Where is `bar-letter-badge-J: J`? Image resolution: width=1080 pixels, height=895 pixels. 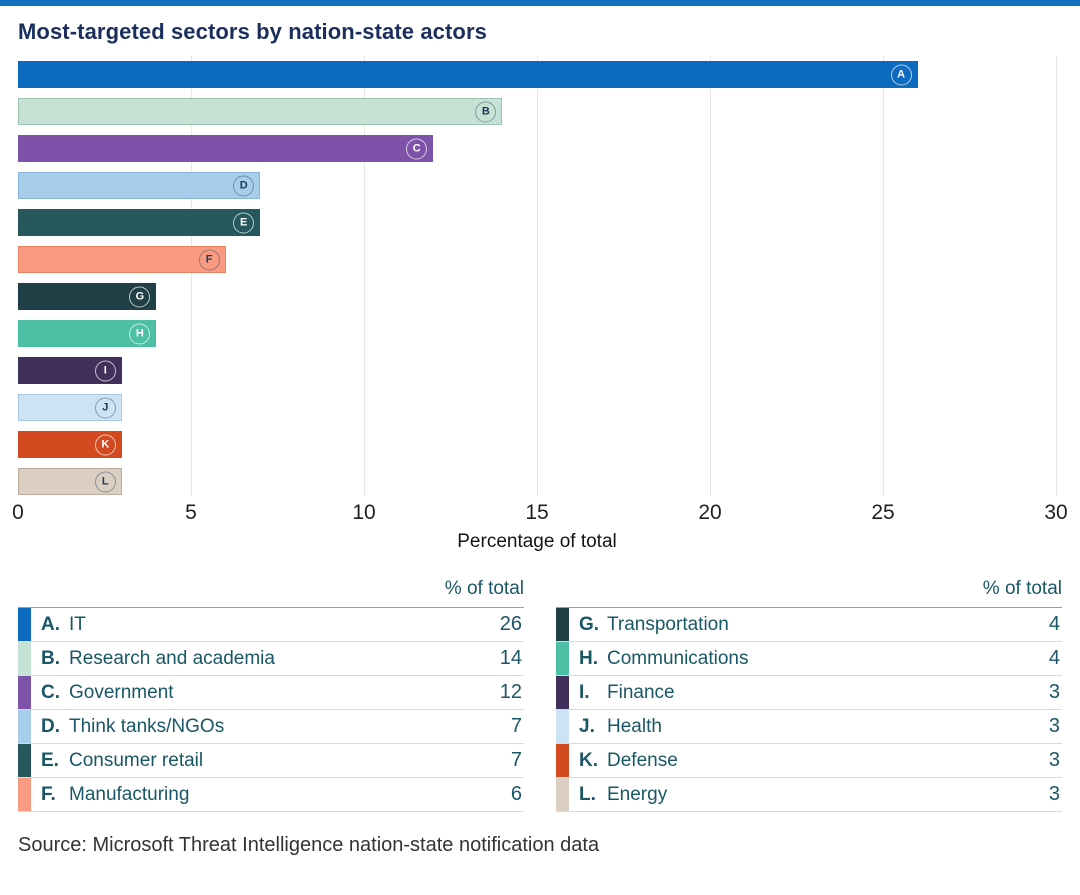
bar-letter-badge-J: J is located at coordinates (105, 407).